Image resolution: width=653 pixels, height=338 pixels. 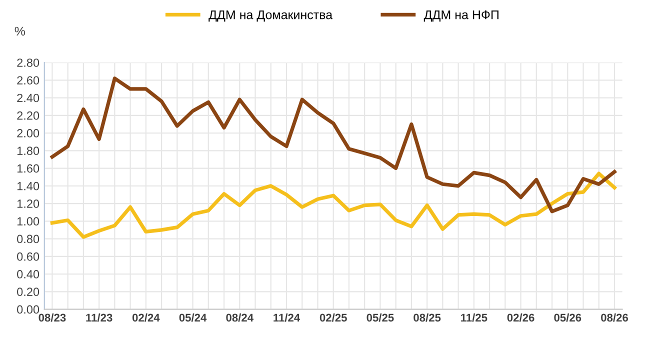 What do you see at coordinates (28, 204) in the screenshot?
I see `y-tick-label: 1.20` at bounding box center [28, 204].